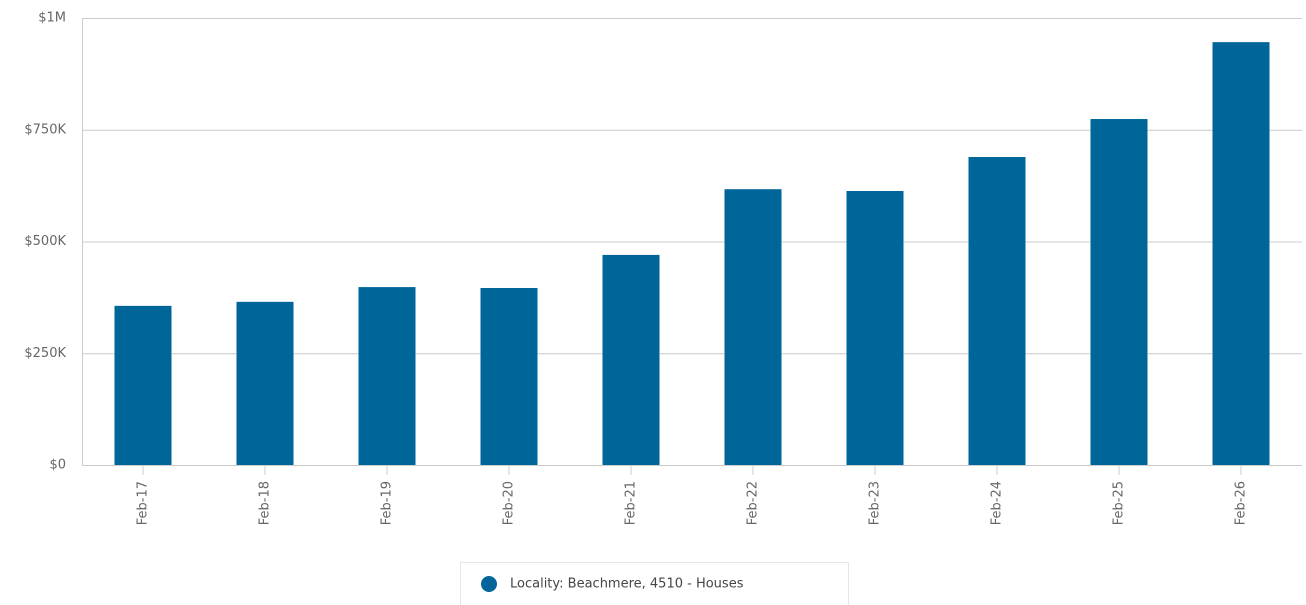 This screenshot has height=605, width=1306. What do you see at coordinates (45, 241) in the screenshot?
I see `y-tick-label: $500K` at bounding box center [45, 241].